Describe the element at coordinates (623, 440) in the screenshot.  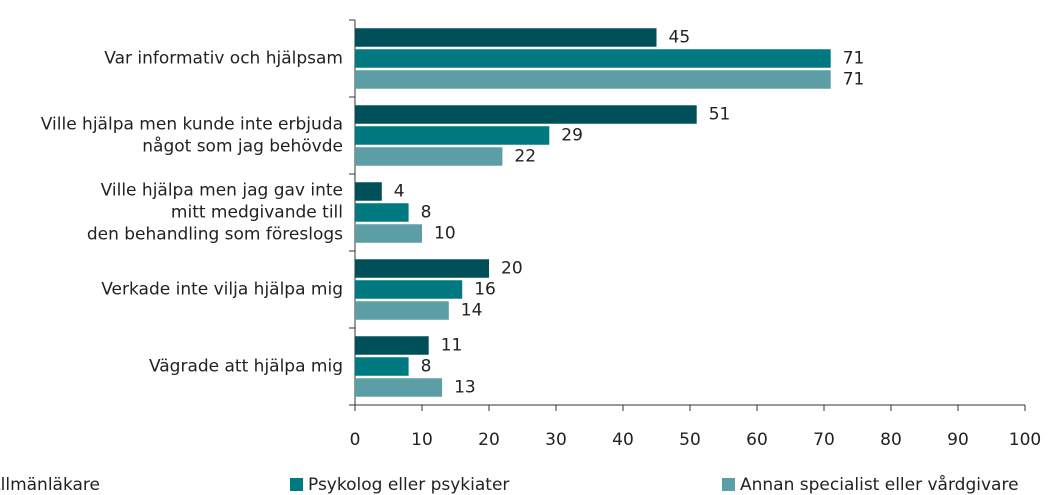
I see `x-tick-label: 40` at that location.